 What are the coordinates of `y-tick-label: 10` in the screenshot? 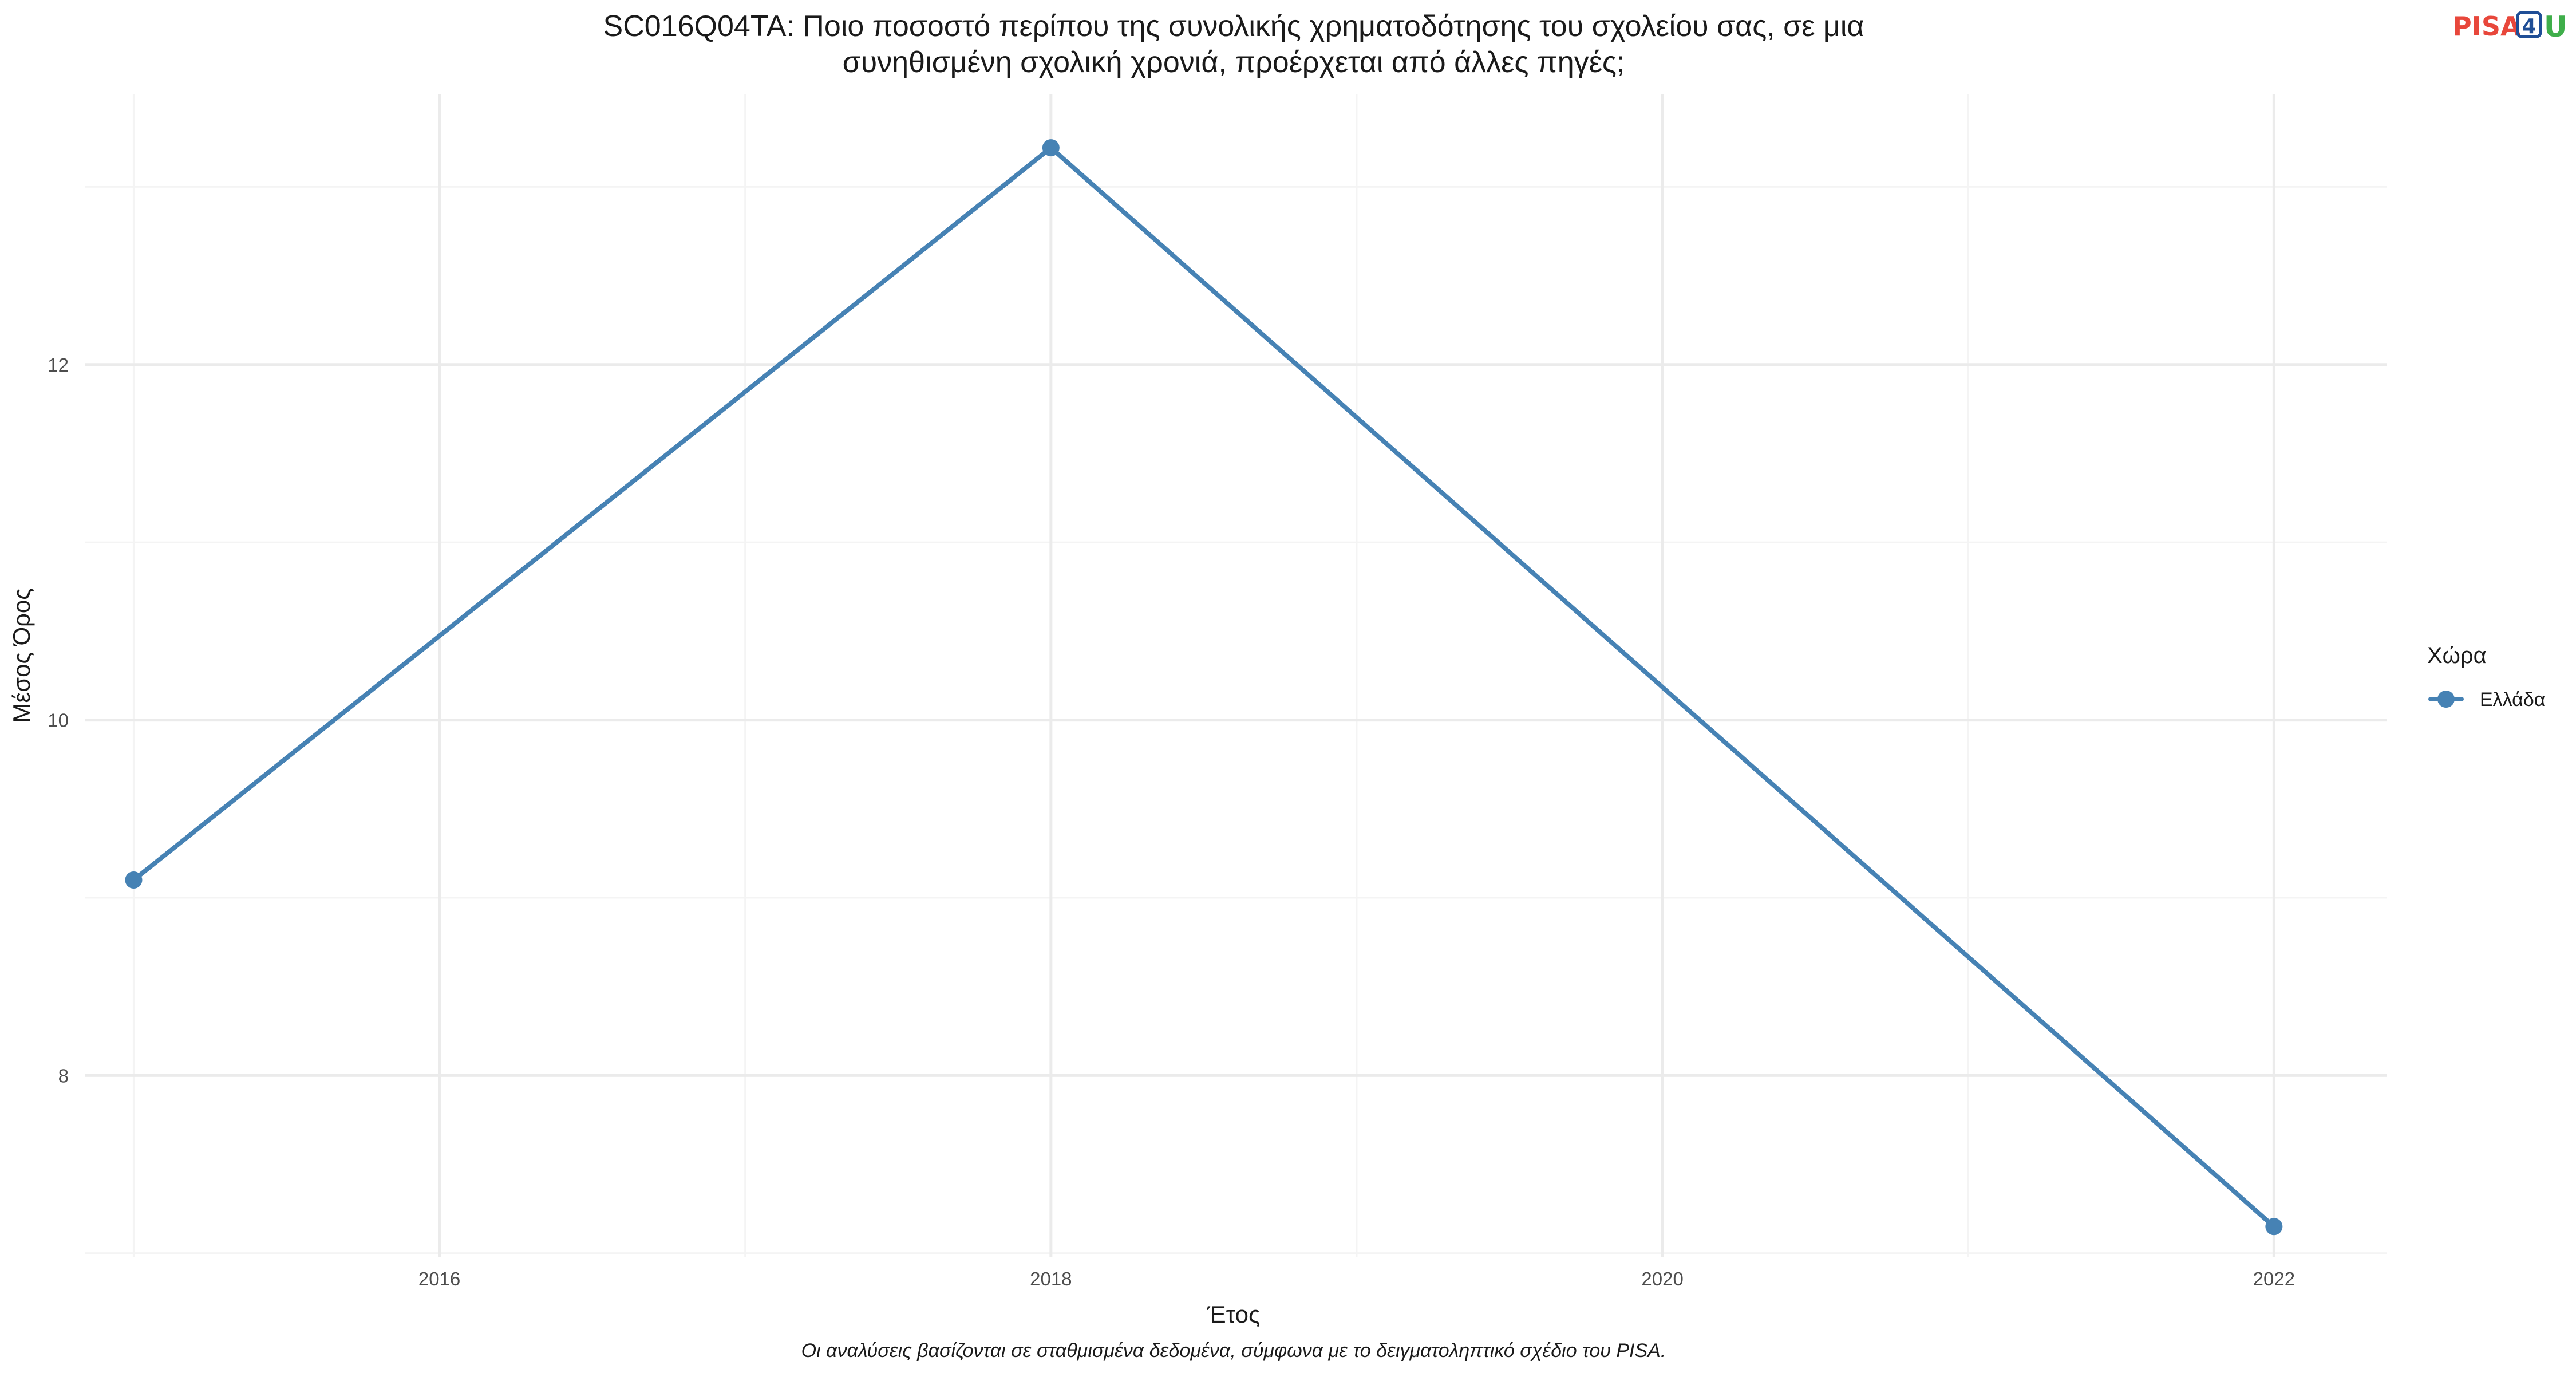 It's located at (58, 720).